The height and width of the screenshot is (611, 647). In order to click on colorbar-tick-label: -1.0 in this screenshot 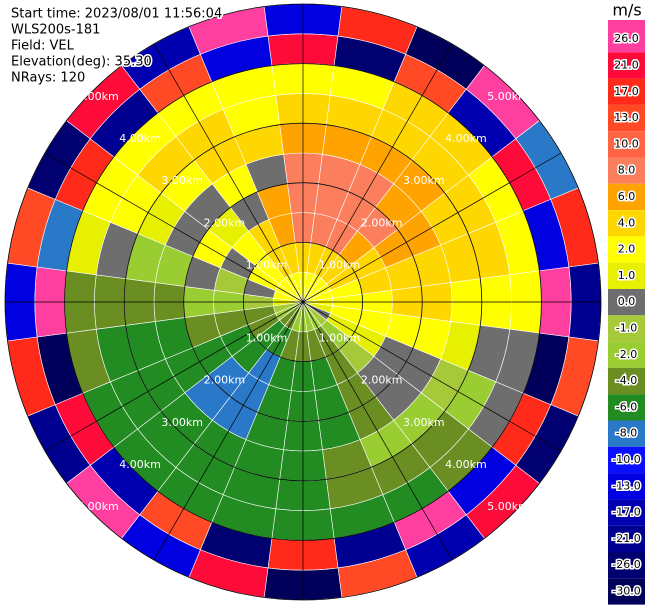, I will do `click(626, 327)`.